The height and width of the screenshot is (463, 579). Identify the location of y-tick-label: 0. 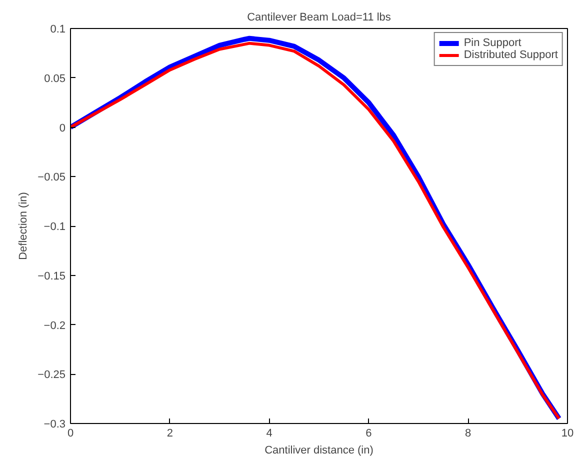
(62, 128).